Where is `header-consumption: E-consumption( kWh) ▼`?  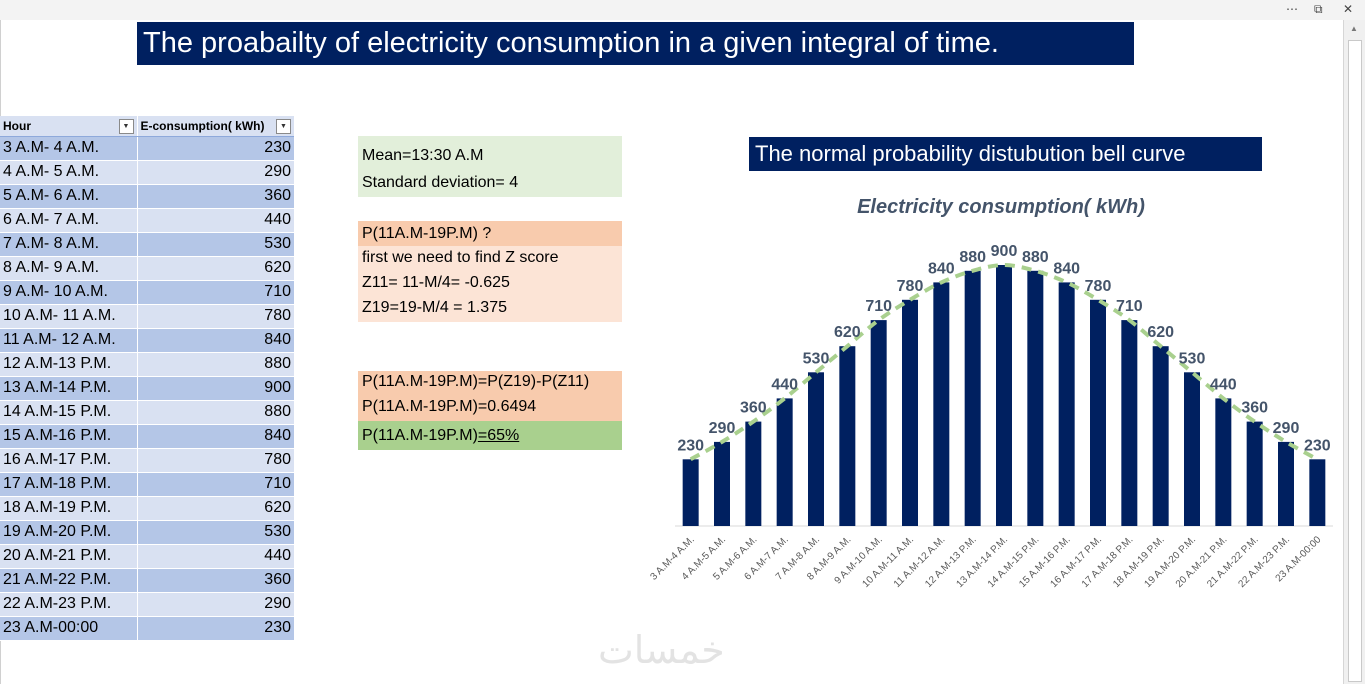
header-consumption: E-consumption( kWh) ▼ is located at coordinates (215, 126).